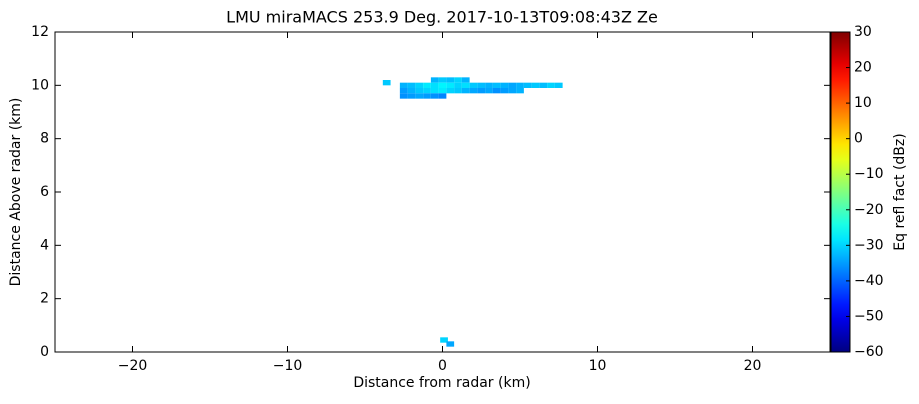 The width and height of the screenshot is (919, 404). Describe the element at coordinates (472, 212) in the screenshot. I see `plot-area` at that location.